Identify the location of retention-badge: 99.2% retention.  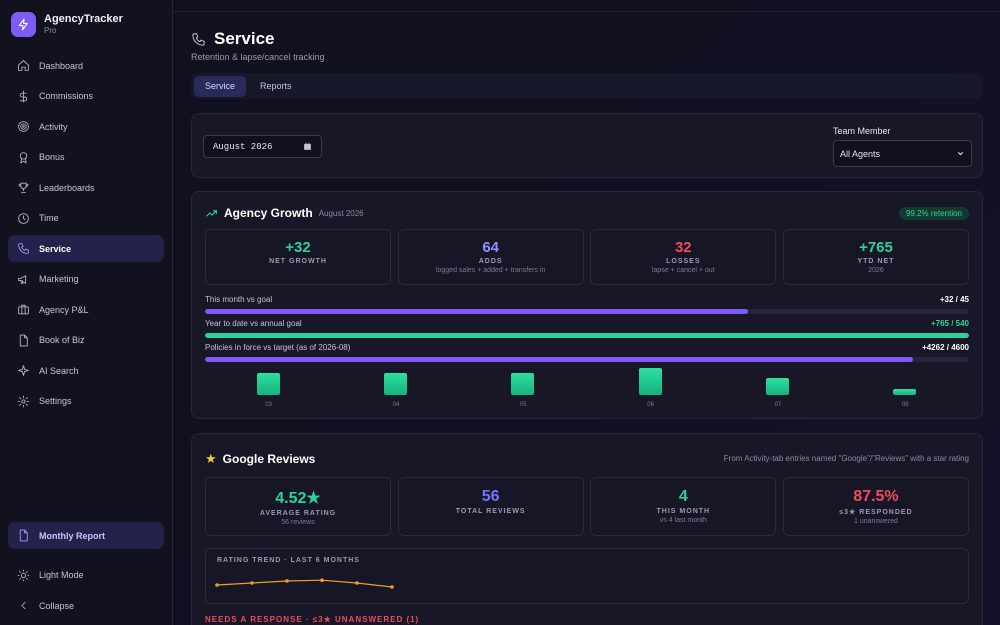
(933, 213).